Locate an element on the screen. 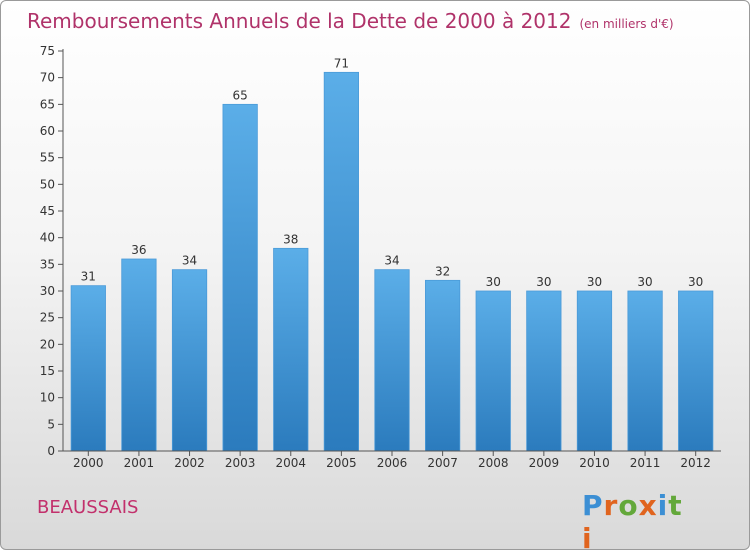  x-tick-label: 2002 is located at coordinates (189, 463).